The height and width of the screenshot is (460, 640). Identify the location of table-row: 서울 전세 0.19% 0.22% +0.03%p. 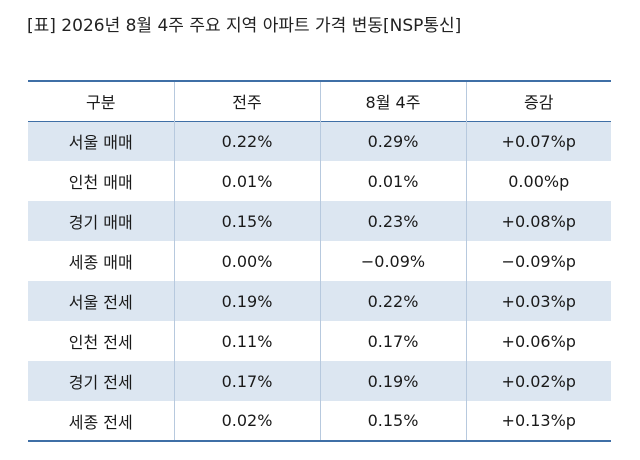
(319, 301).